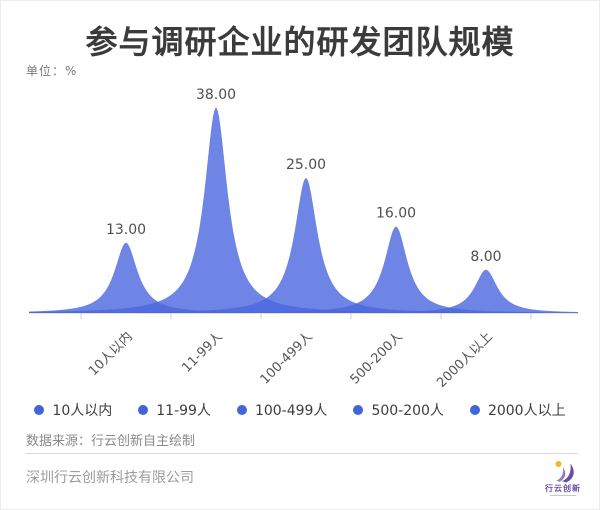 The image size is (600, 510). Describe the element at coordinates (563, 488) in the screenshot. I see `logo-text: 行云创新` at that location.